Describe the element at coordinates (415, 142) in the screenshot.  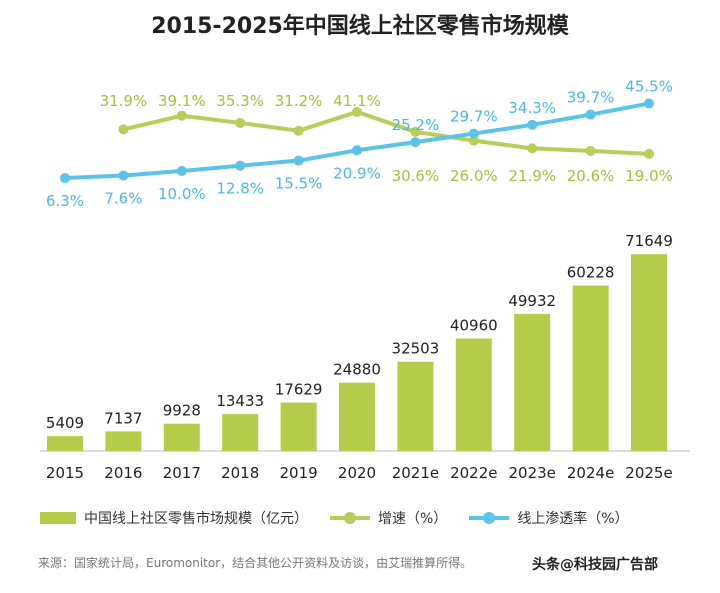
I see `penetration-point-2021e` at that location.